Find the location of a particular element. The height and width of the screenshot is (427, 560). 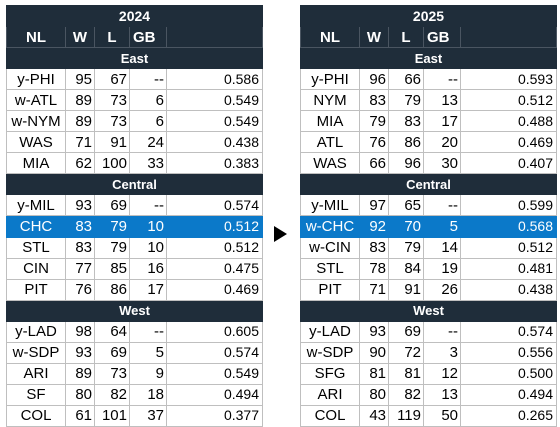

games-back-value: 19 is located at coordinates (442, 268).